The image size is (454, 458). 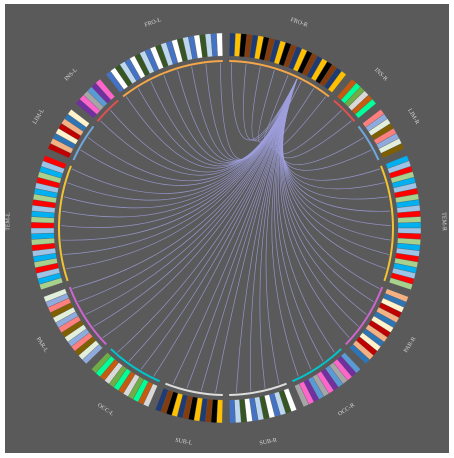 I want to click on lobe-label: PAR-L, so click(x=42, y=345).